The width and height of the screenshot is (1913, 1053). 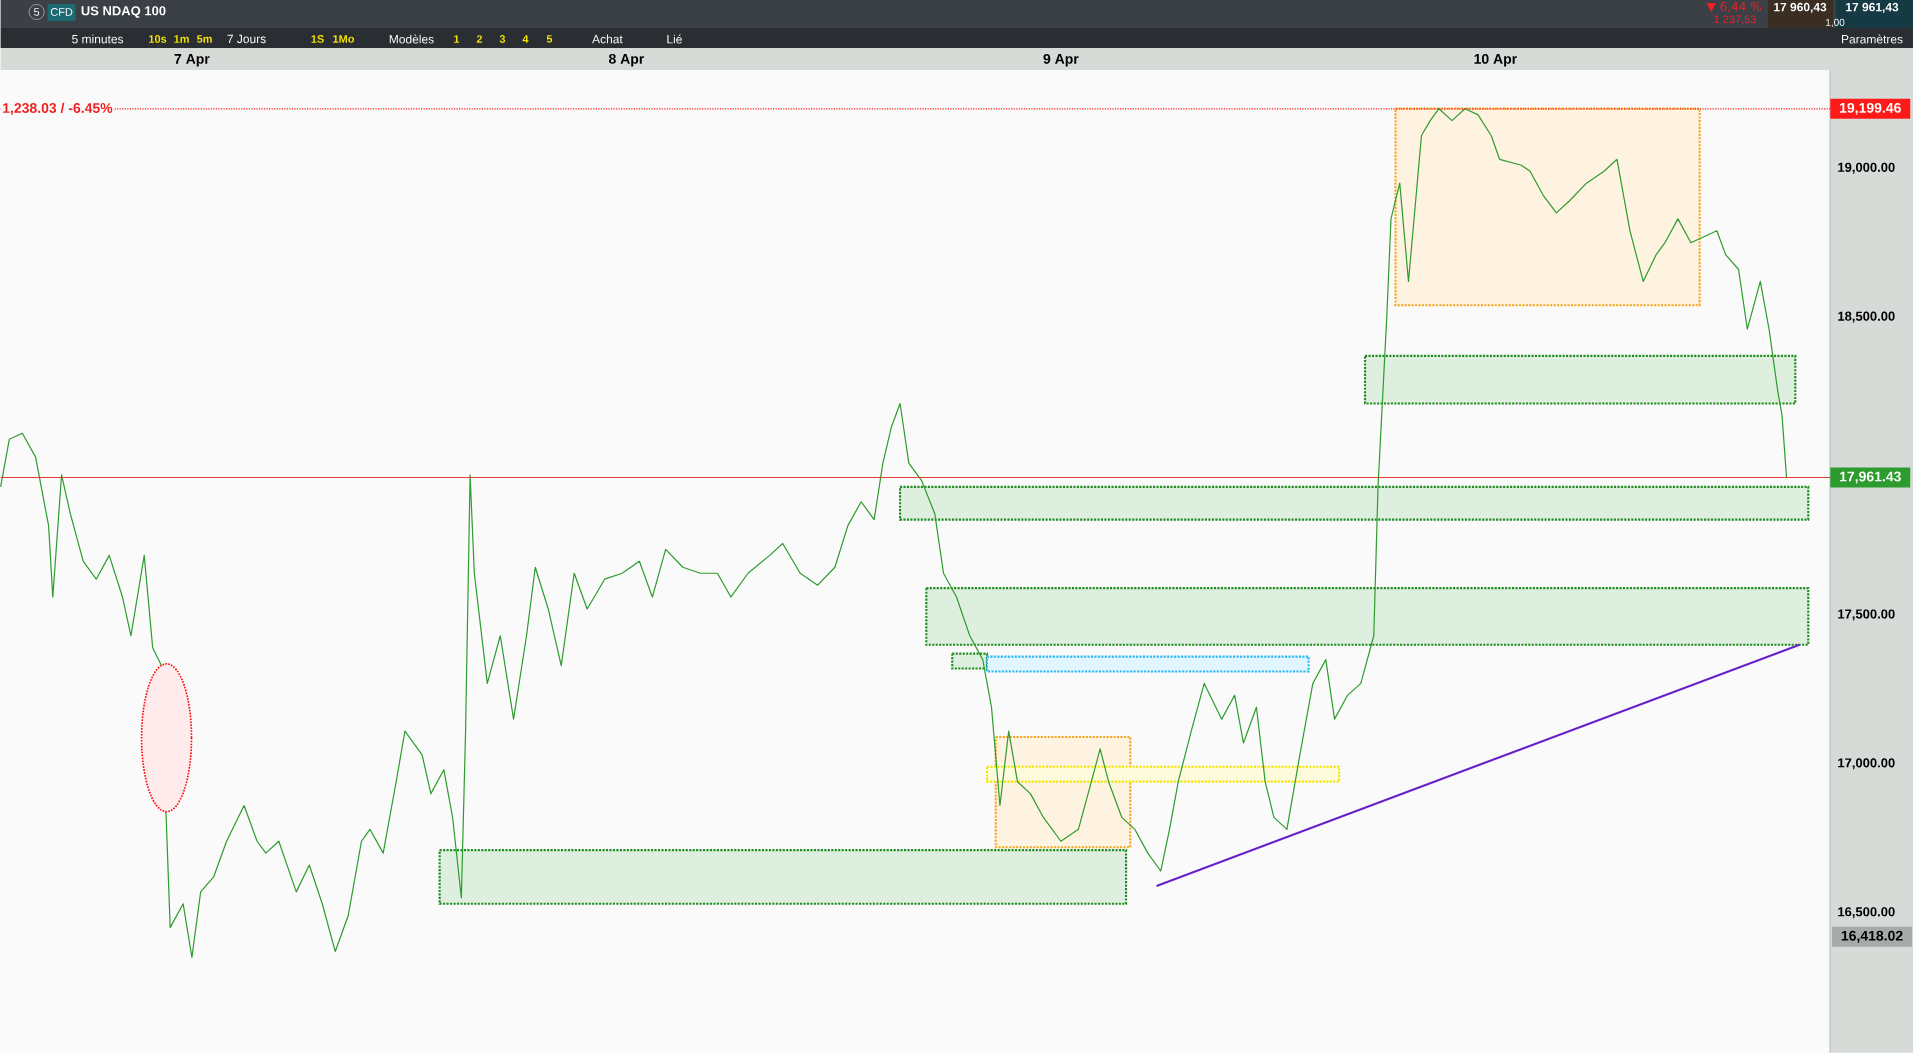 What do you see at coordinates (525, 39) in the screenshot?
I see `text: 4` at bounding box center [525, 39].